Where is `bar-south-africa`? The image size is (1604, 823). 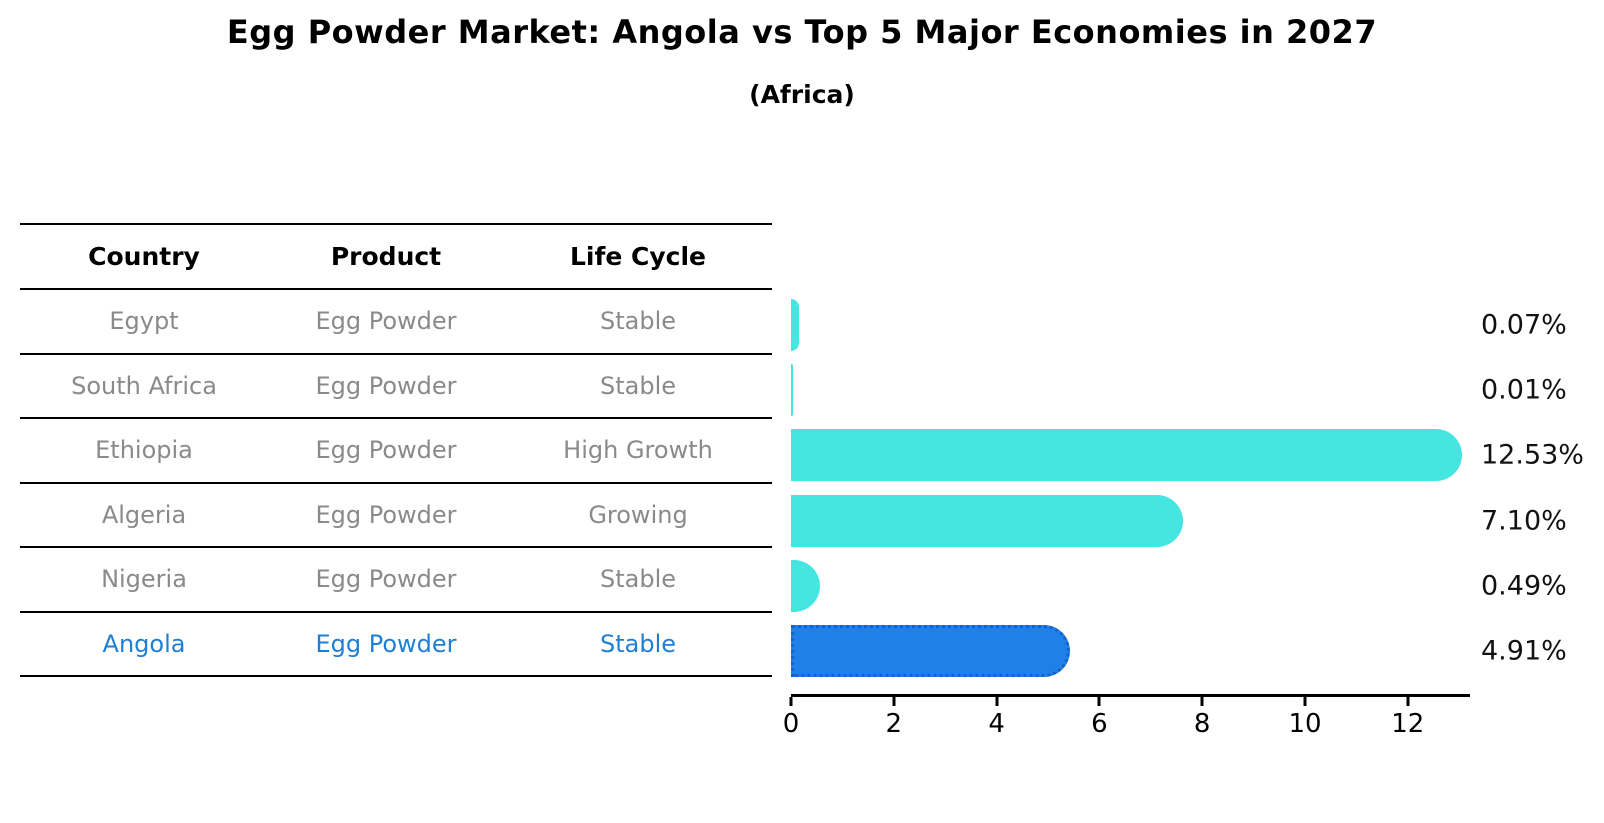 bar-south-africa is located at coordinates (792, 389).